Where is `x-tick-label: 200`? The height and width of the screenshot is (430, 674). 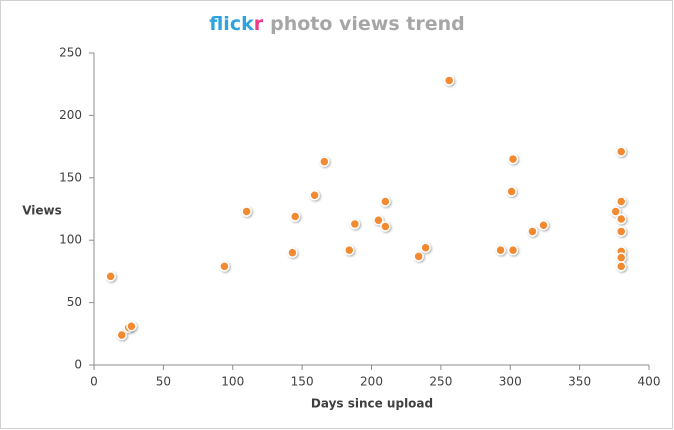
x-tick-label: 200 is located at coordinates (371, 382).